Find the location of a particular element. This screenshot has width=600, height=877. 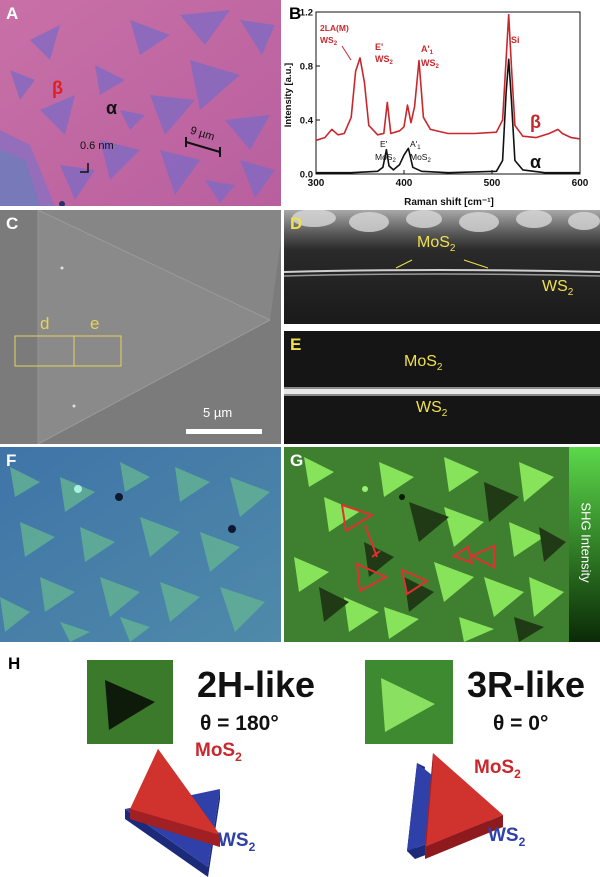

ann-e-black-mos2: MoS2 is located at coordinates (385, 158).